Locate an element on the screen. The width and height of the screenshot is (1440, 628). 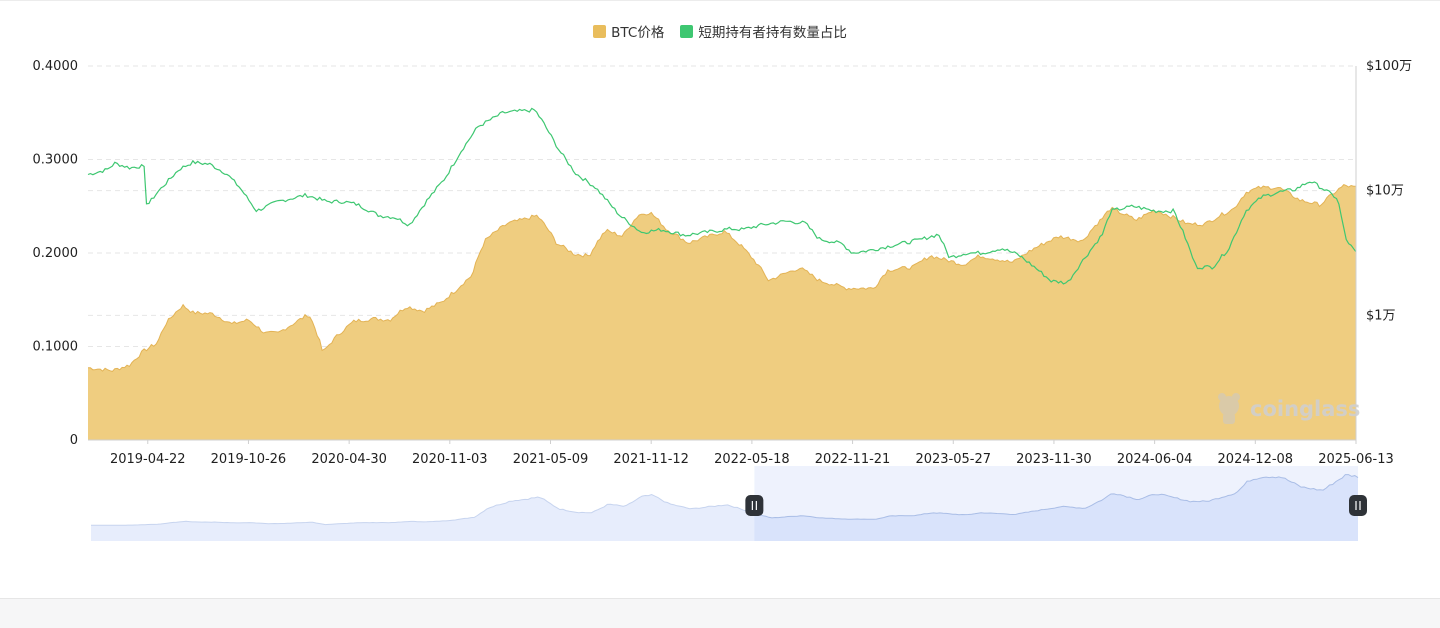
legend: BTC价格 短期持有者持有数量占比 is located at coordinates (720, 31).